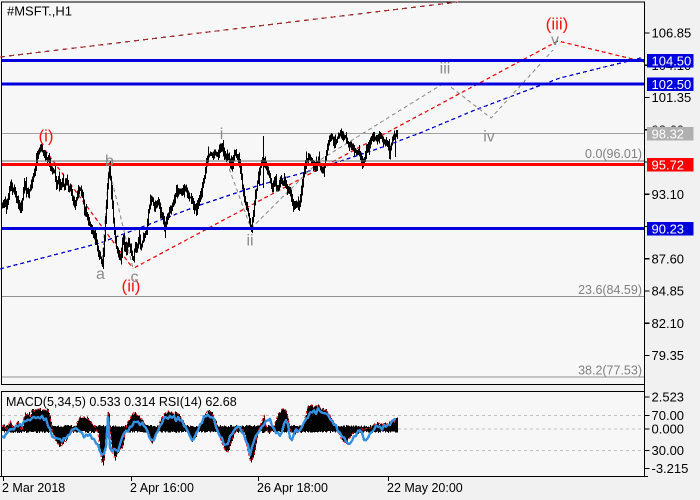 The image size is (700, 500). Describe the element at coordinates (668, 133) in the screenshot. I see `svg-text: 98.32` at that location.